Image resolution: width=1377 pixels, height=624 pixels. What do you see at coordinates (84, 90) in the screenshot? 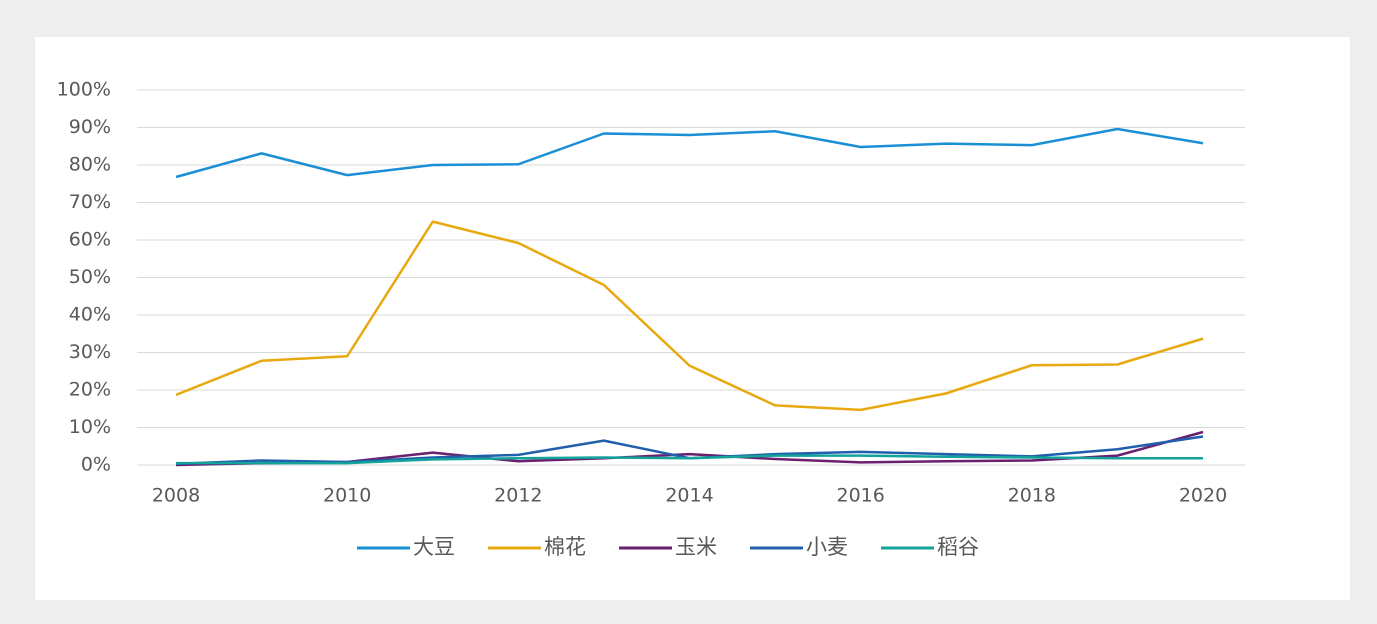
I see `y-tick-label: 100%` at bounding box center [84, 90].